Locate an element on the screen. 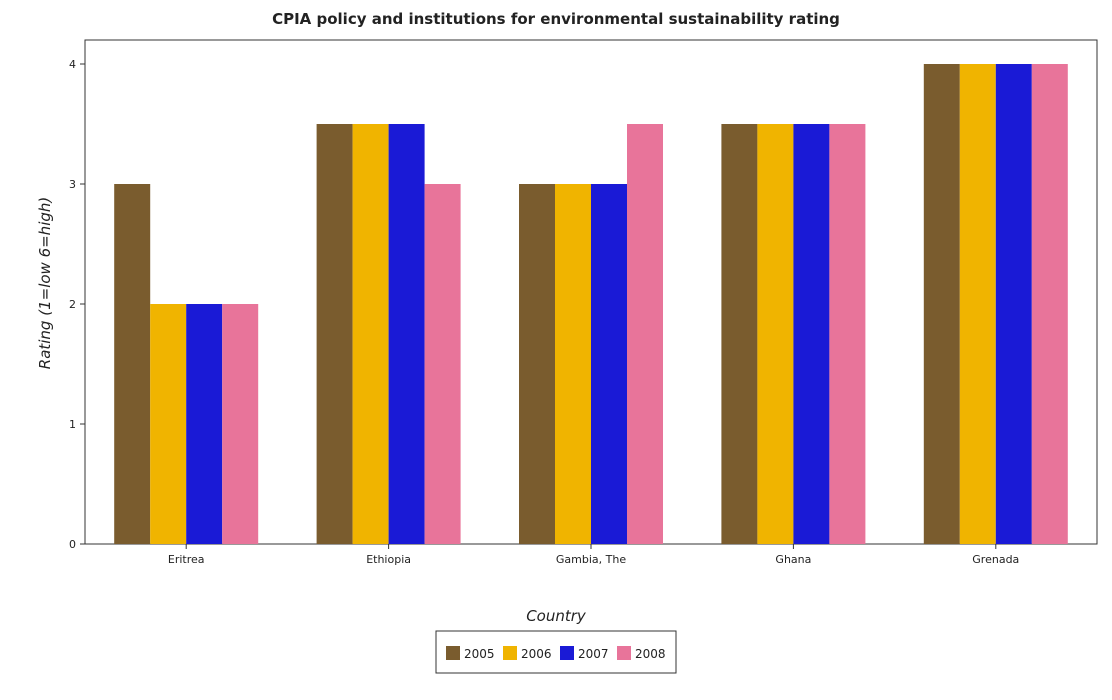 This screenshot has width=1112, height=700. x-tick-label: Gambia, The is located at coordinates (591, 559).